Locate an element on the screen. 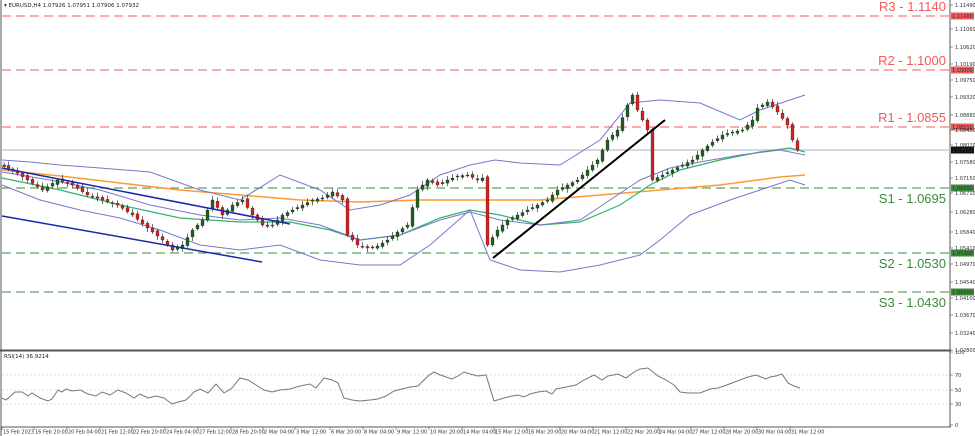 This screenshot has width=975, height=436. uptrend-line is located at coordinates (579, 189).